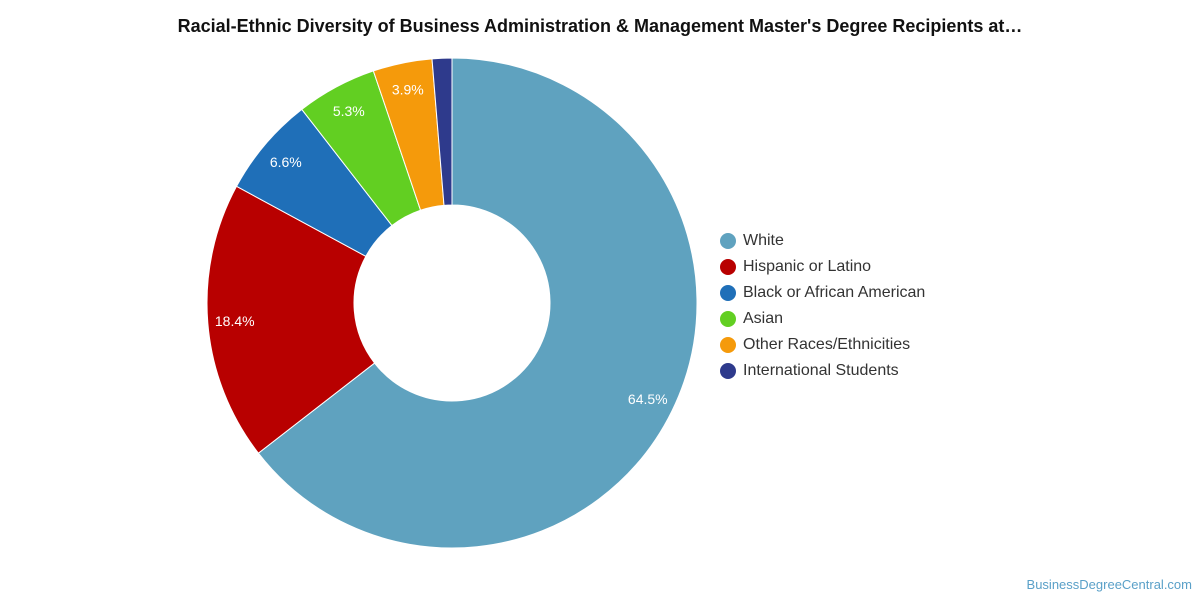 Image resolution: width=1200 pixels, height=600 pixels. What do you see at coordinates (408, 90) in the screenshot?
I see `slice-label: 3.9%` at bounding box center [408, 90].